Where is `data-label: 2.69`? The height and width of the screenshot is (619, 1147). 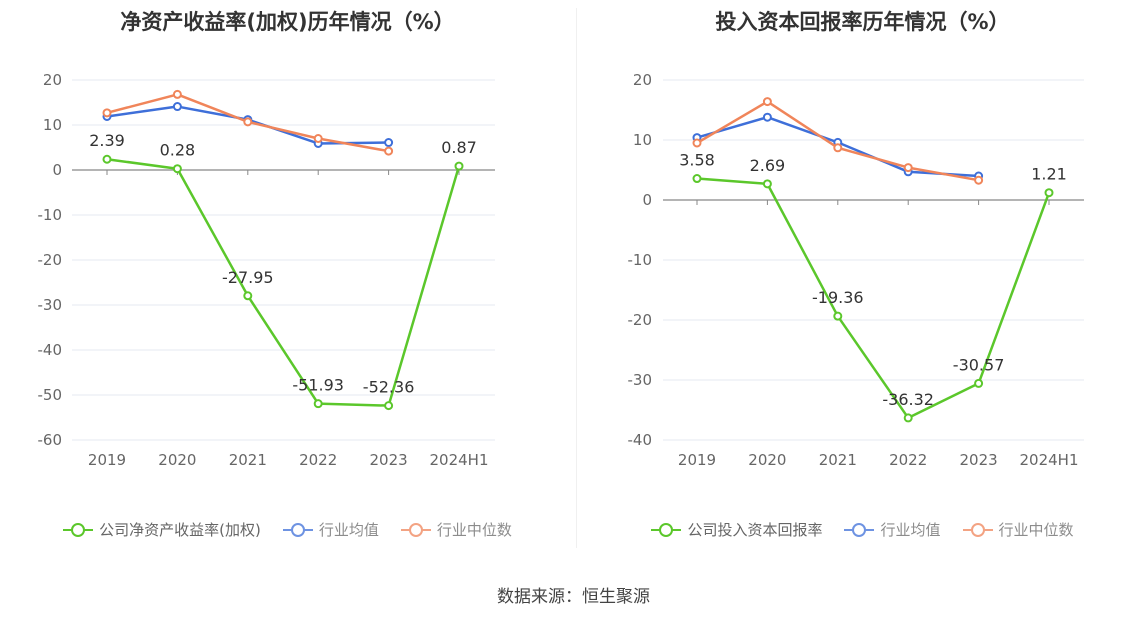
data-label: 2.69 is located at coordinates (768, 165).